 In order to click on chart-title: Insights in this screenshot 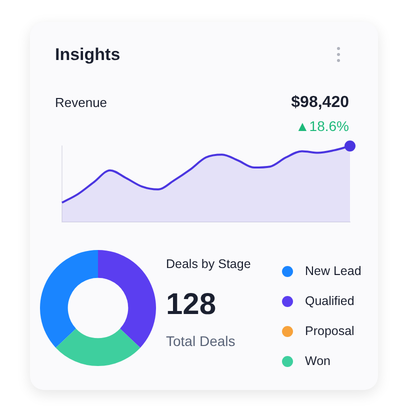, I will do `click(87, 55)`.